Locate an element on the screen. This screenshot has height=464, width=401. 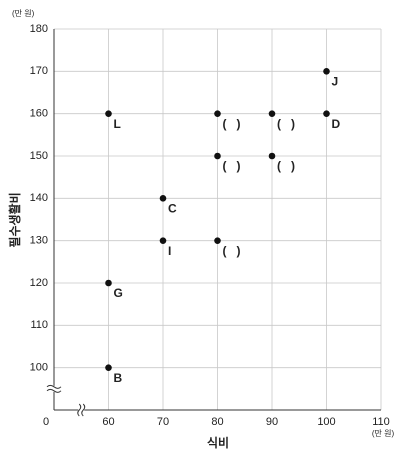
y-tick-label: 160 is located at coordinates (39, 114).